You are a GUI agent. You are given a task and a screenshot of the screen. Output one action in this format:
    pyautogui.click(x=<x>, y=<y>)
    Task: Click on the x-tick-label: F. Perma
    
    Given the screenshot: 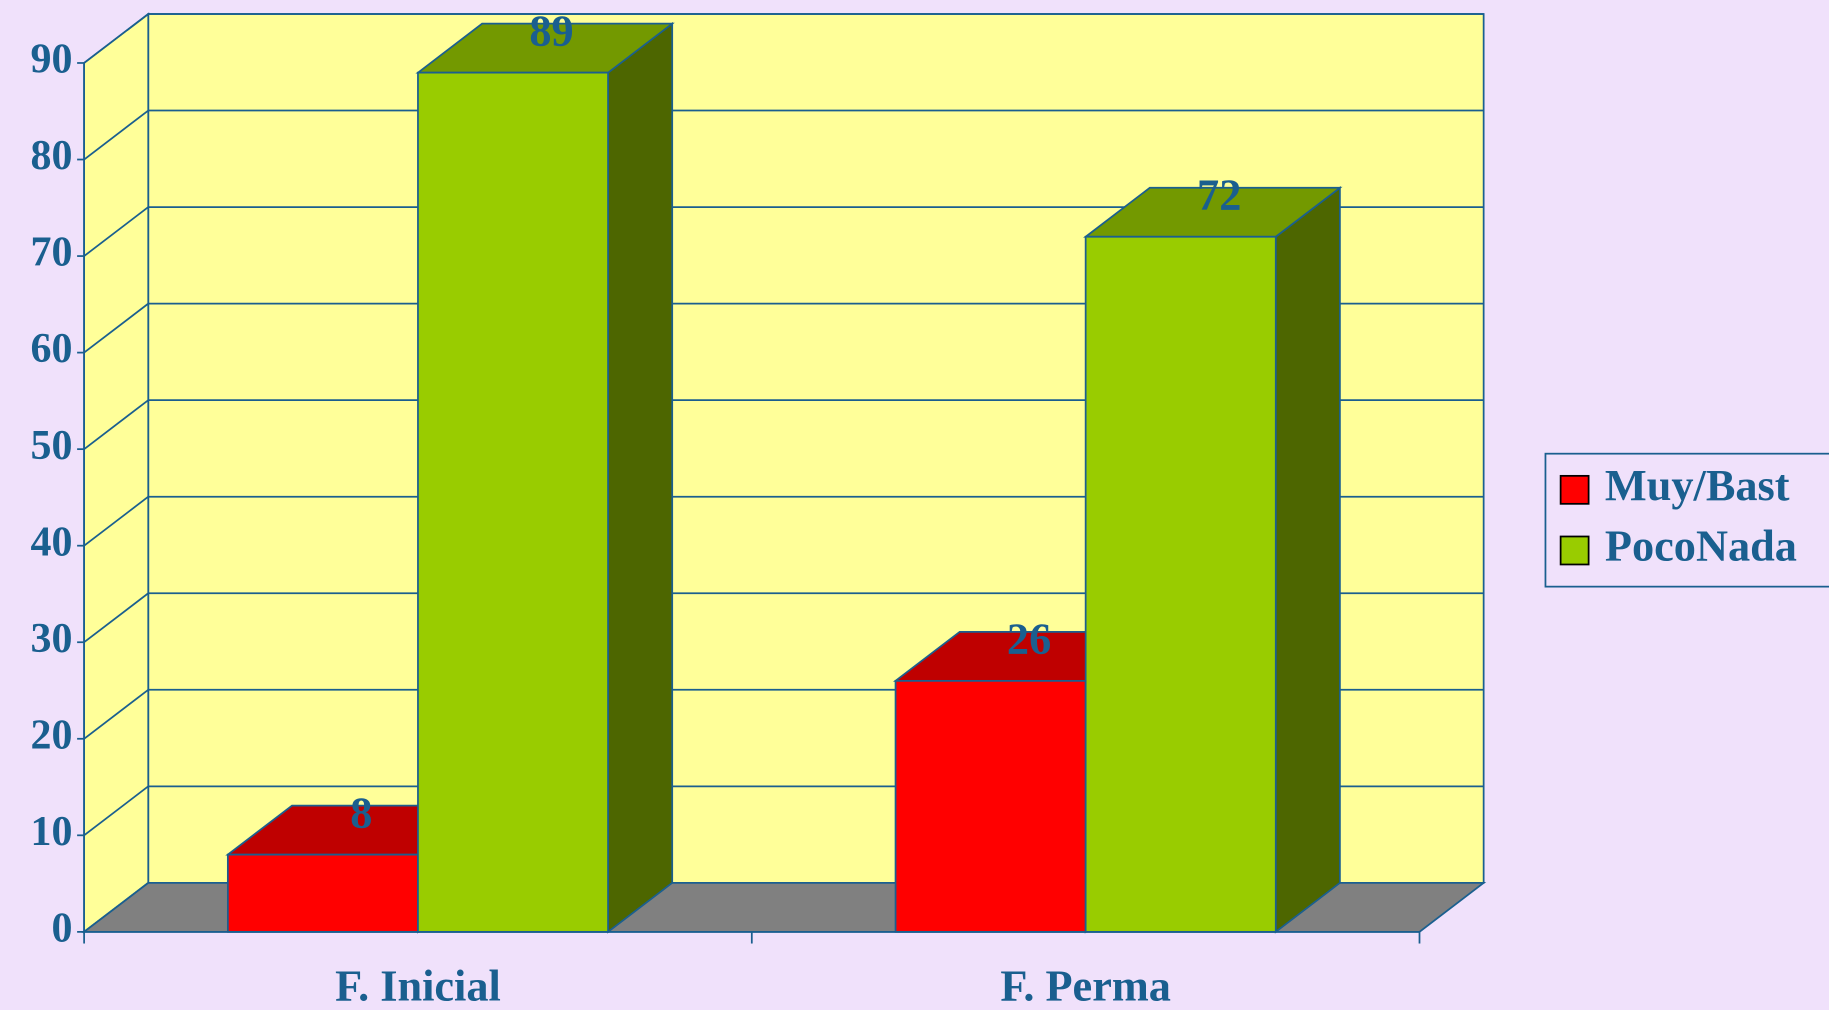 What is the action you would take?
    pyautogui.click(x=1085, y=985)
    